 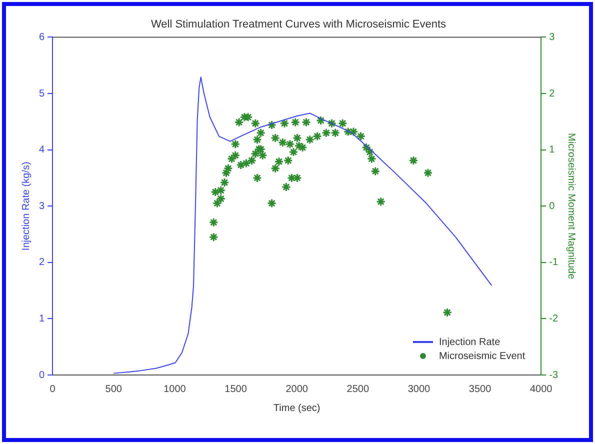 What do you see at coordinates (42, 262) in the screenshot?
I see `y-tick-label: 2` at bounding box center [42, 262].